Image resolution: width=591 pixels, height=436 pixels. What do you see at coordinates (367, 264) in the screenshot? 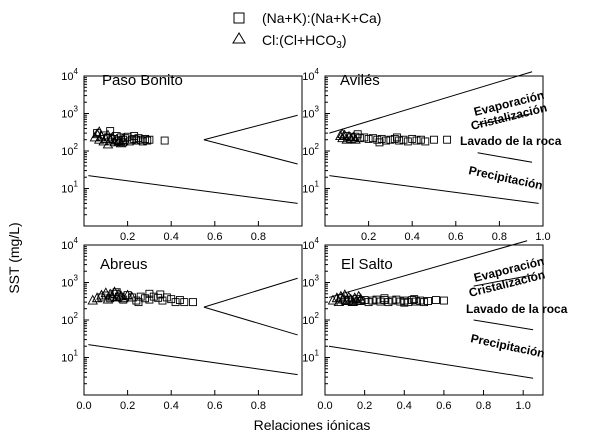
I see `panel-title: El Salto` at bounding box center [367, 264].